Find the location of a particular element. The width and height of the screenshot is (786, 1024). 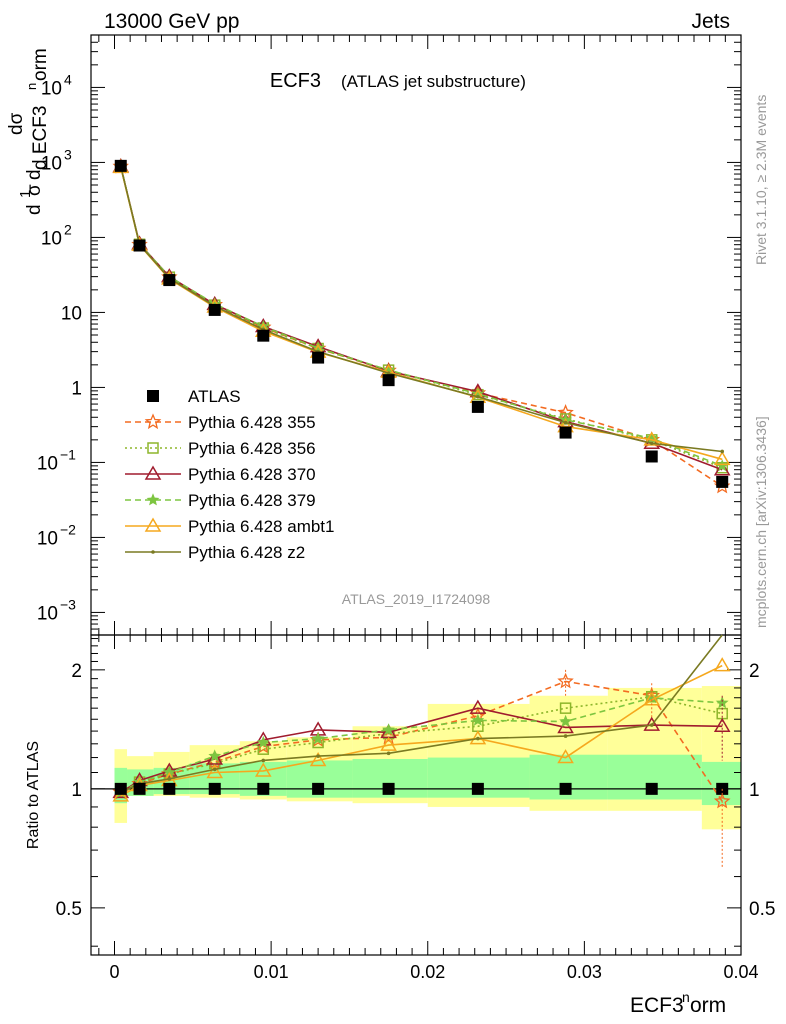

x-axis-title: ECF3 n orm is located at coordinates (678, 1003).